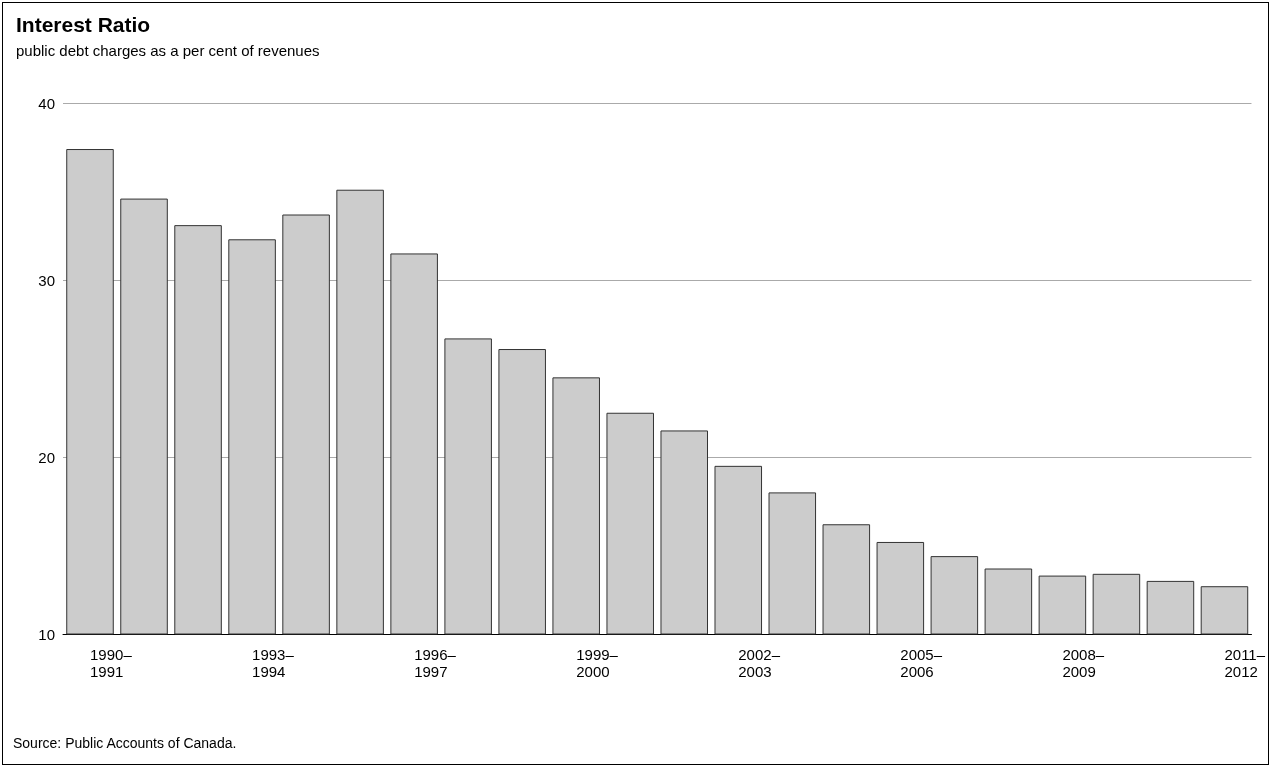 The image size is (1273, 769). Describe the element at coordinates (46, 280) in the screenshot. I see `y-tick-label: 30` at that location.